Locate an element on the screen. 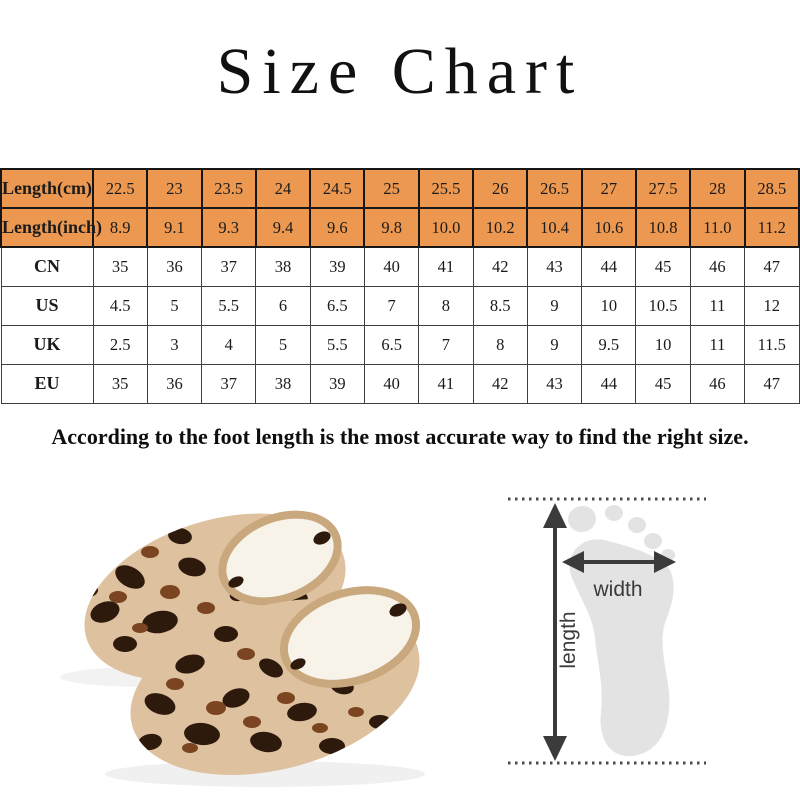 Image resolution: width=800 pixels, height=802 pixels. size-cell: 24.5 is located at coordinates (337, 188).